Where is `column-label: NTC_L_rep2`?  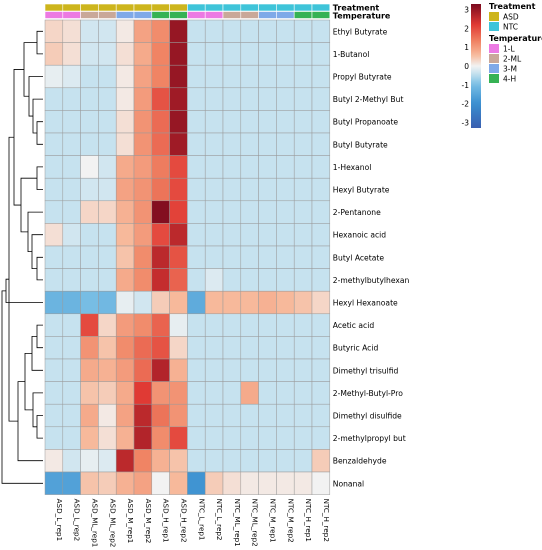
column-label: NTC_L_rep2 is located at coordinates (219, 520).